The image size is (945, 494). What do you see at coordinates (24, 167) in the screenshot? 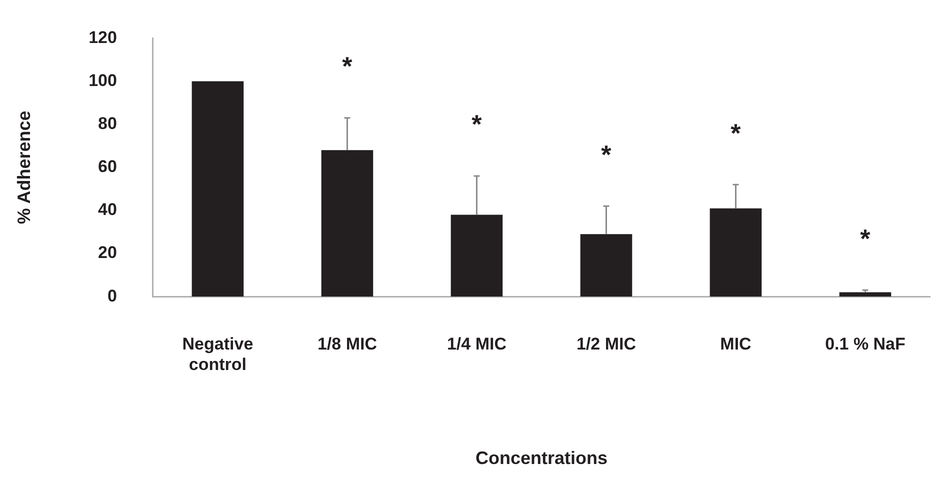
I see `y-axis-title: % Adherence` at bounding box center [24, 167].